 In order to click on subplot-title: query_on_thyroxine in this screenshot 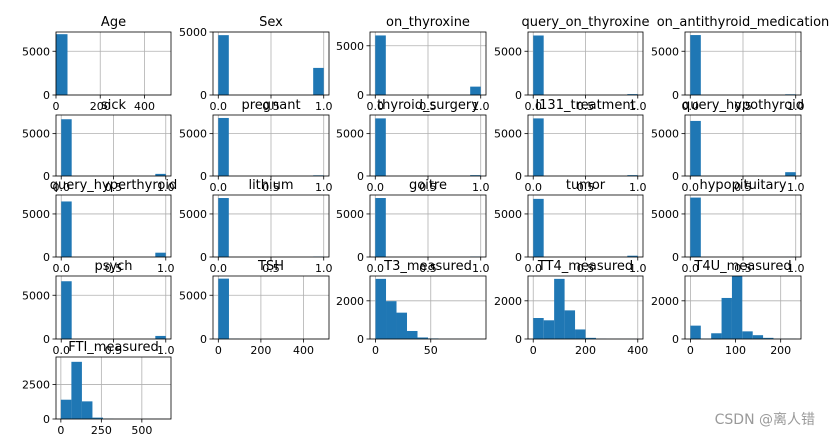, I will do `click(586, 22)`.